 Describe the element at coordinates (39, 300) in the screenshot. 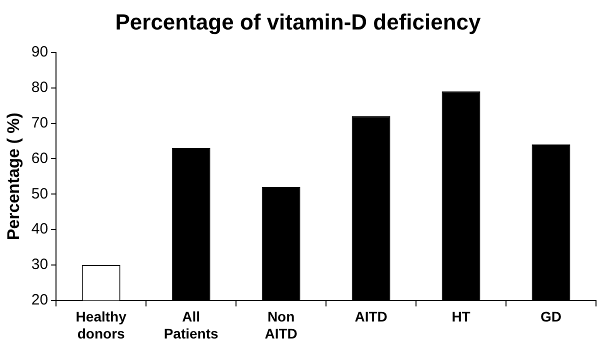

I see `y-tick-label: 20` at that location.